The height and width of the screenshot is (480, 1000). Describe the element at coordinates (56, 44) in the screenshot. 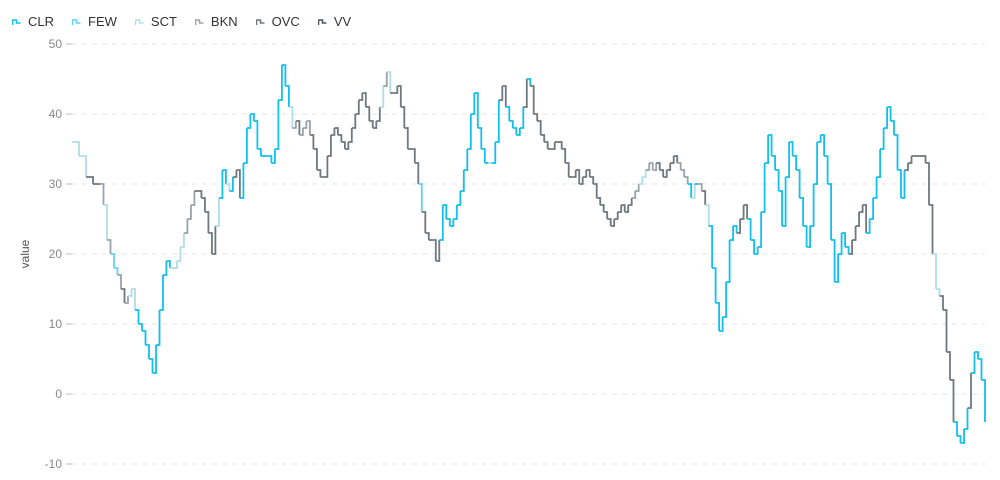

I see `ytick-label-0: 50` at that location.